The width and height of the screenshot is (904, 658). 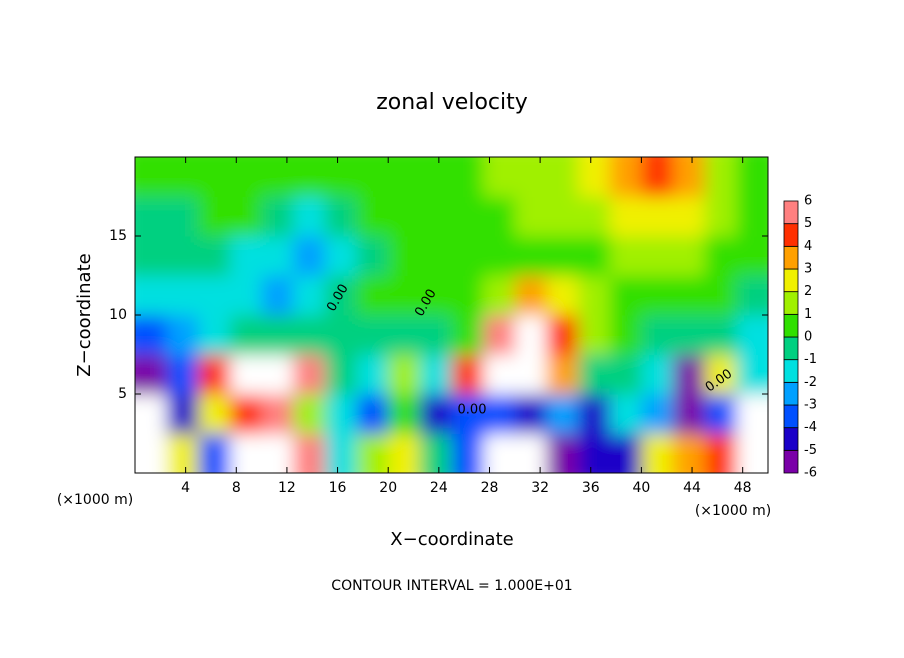 I want to click on colorbar-label: -5, so click(x=810, y=450).